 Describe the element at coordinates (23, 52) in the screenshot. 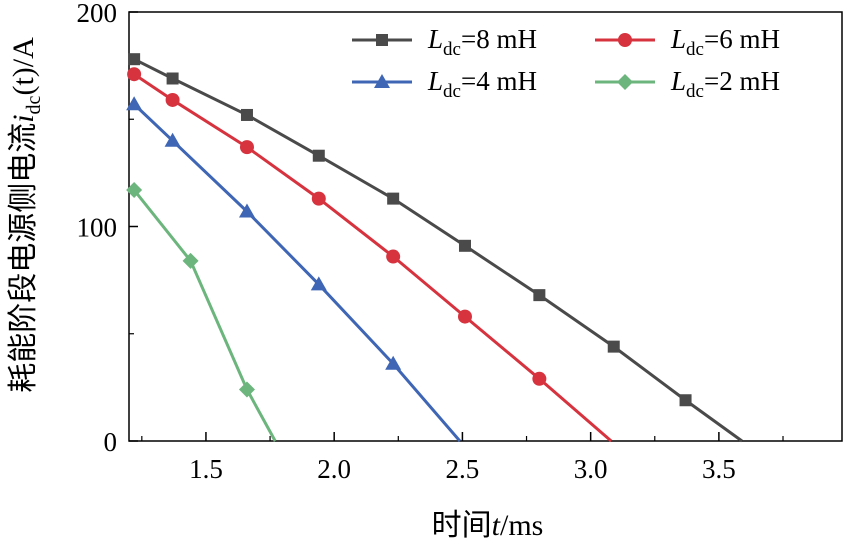

I see `y-axis-label-unit: /A` at that location.